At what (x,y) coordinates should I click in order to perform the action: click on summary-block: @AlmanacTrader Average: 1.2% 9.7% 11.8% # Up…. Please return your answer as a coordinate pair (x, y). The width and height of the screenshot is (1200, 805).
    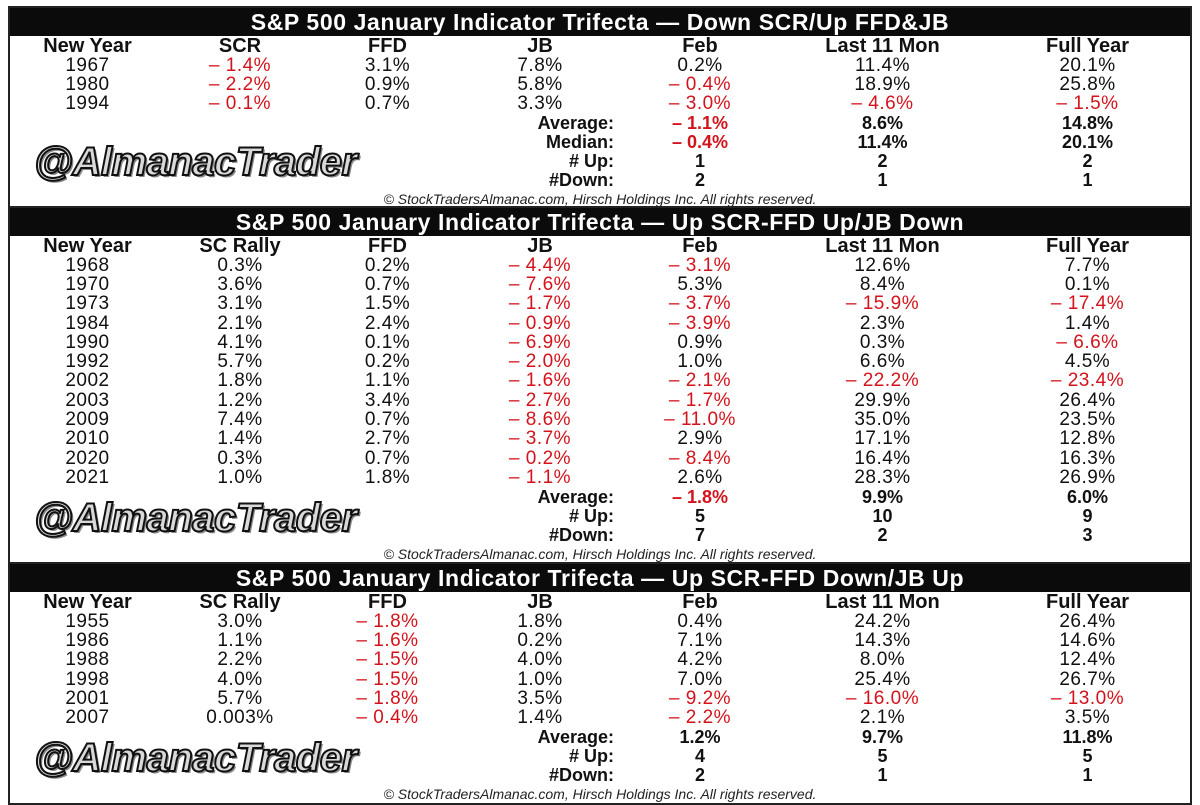
    Looking at the image, I should click on (600, 755).